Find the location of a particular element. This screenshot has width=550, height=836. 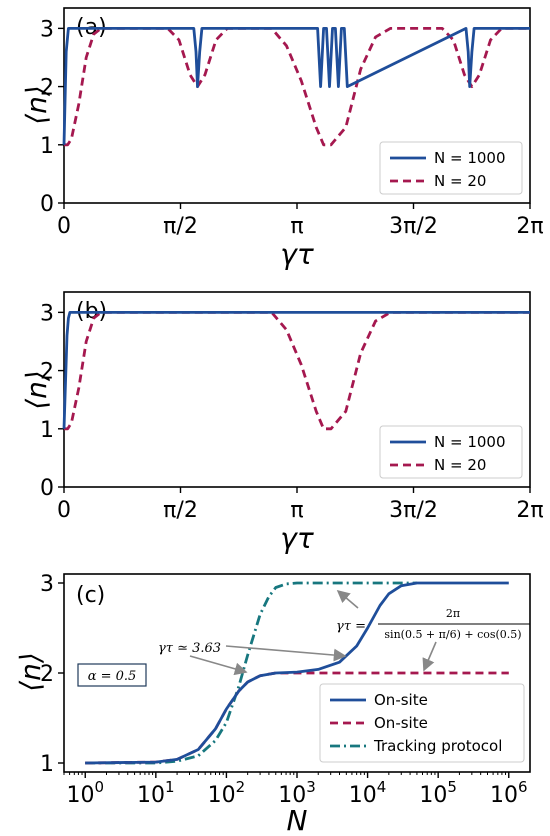

annotation-gamma-tau-value: γτ ≃ 3.63 is located at coordinates (189, 648).